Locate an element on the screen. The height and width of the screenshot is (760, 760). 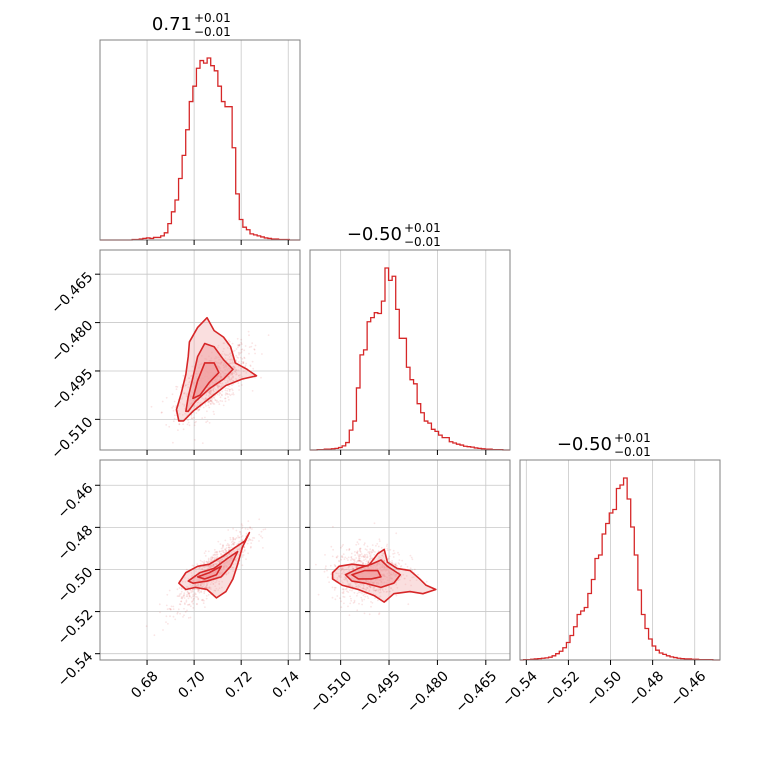
title-upper-error: +0.01 is located at coordinates (212, 18).